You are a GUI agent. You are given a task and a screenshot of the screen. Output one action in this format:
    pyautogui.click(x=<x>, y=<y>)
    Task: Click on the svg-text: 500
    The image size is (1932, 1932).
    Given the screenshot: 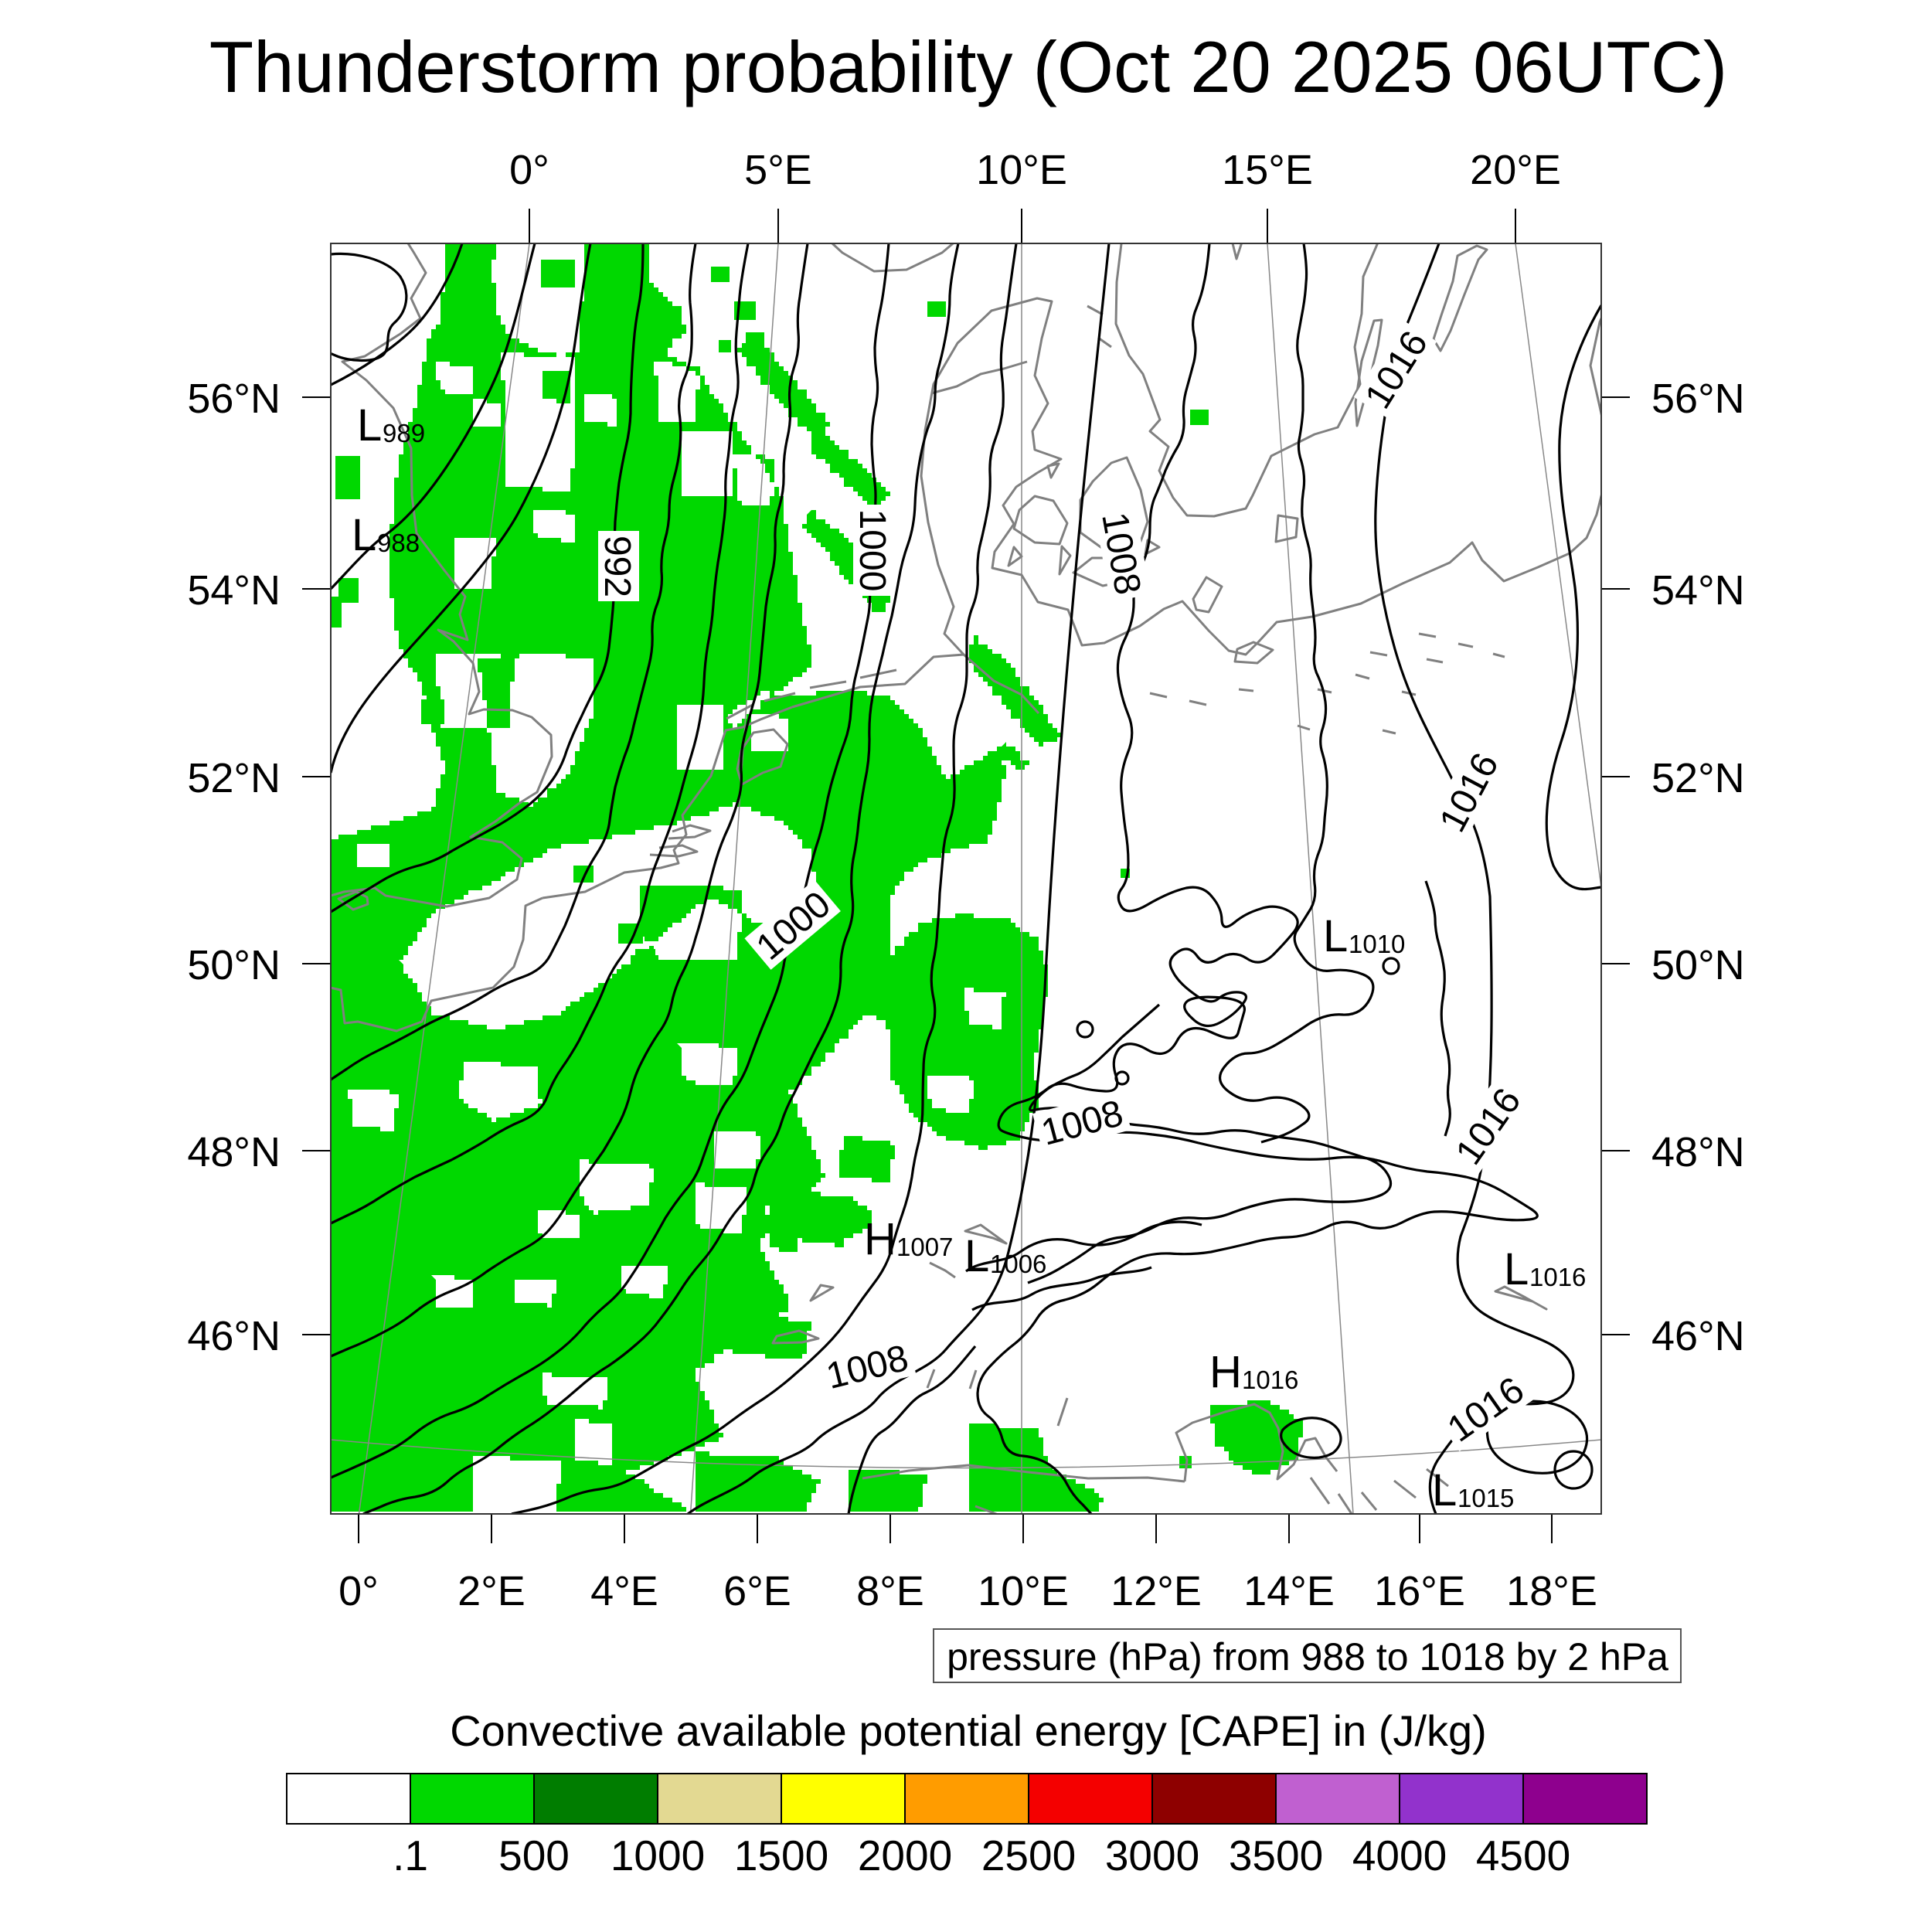 What is the action you would take?
    pyautogui.click(x=534, y=1856)
    